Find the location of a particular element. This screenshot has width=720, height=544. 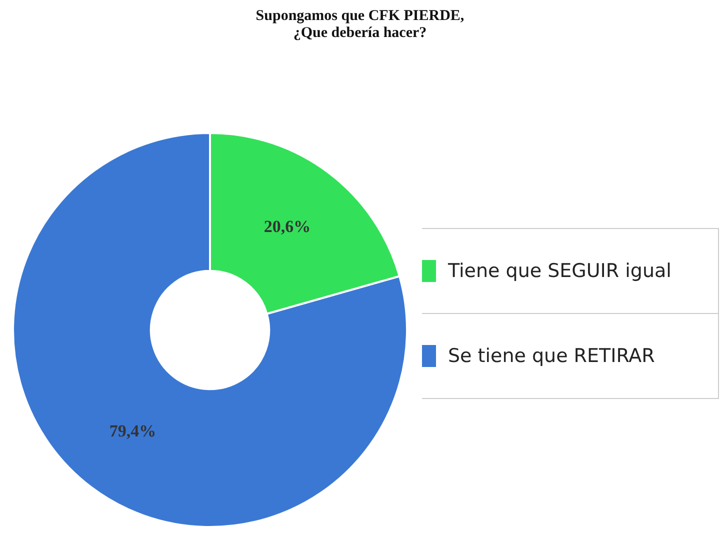

chart-title: Supongamos que CFK PIERDE, ¿Que debería hacer? is located at coordinates (360, 25).